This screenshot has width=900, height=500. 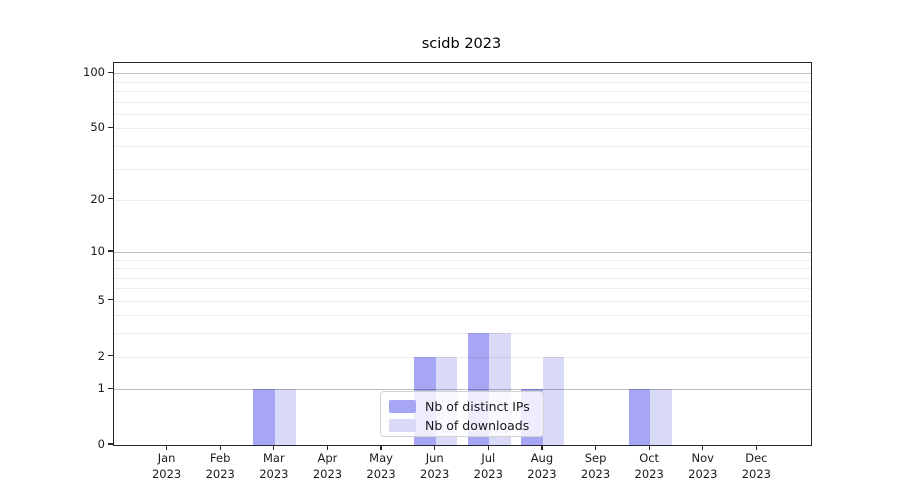 I want to click on x-tick-label: Aug 2023, so click(x=542, y=466).